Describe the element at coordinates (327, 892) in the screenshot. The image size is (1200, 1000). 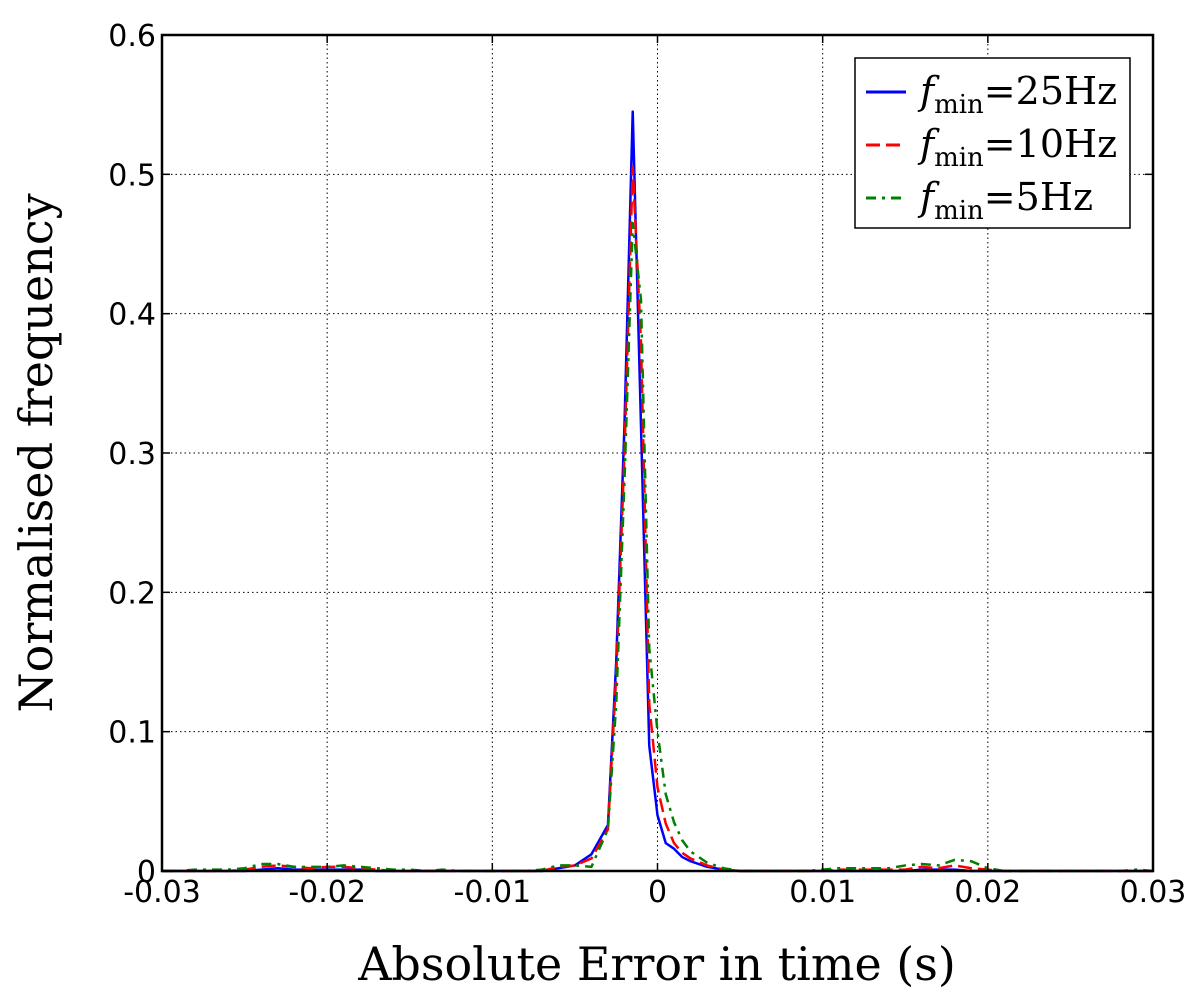
I see `x-tick-label: -0.02` at that location.